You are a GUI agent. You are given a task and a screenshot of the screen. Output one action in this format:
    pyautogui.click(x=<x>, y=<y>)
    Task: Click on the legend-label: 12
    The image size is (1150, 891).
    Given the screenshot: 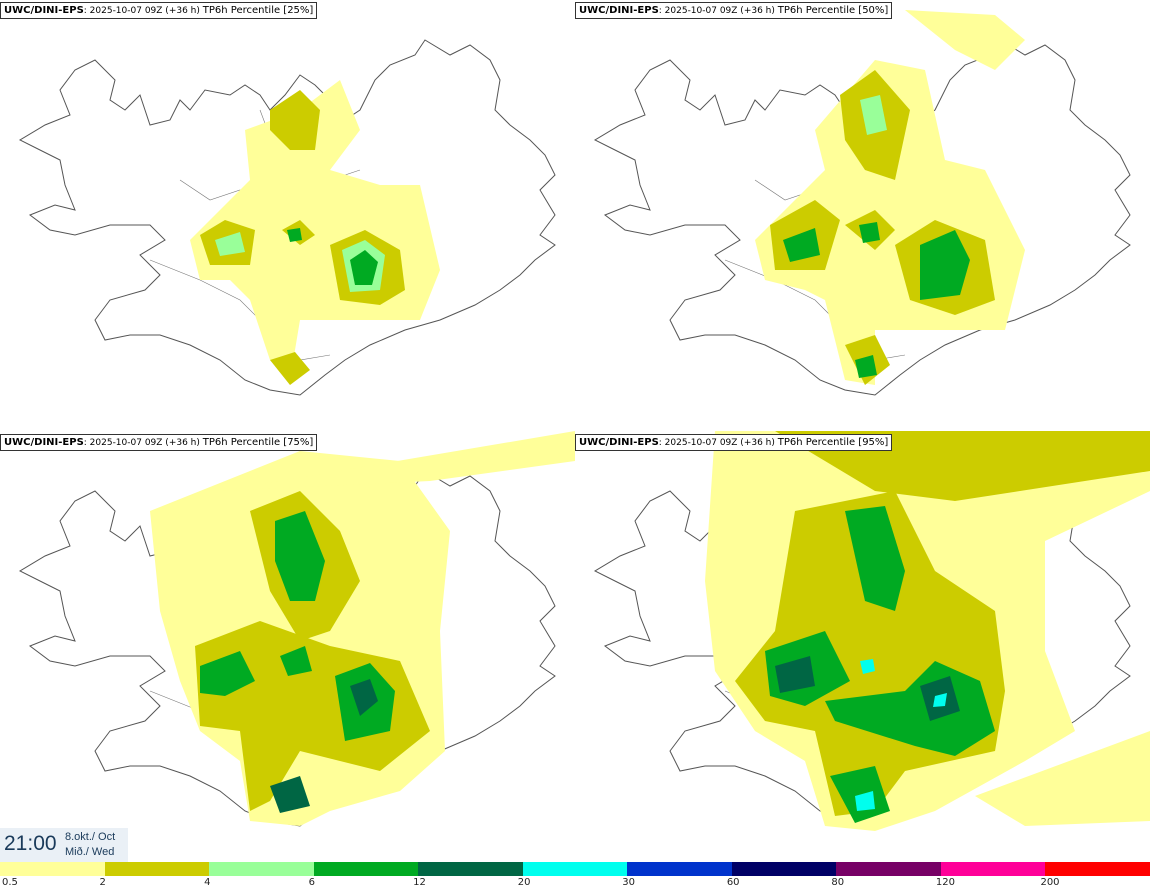 What is the action you would take?
    pyautogui.click(x=419, y=882)
    